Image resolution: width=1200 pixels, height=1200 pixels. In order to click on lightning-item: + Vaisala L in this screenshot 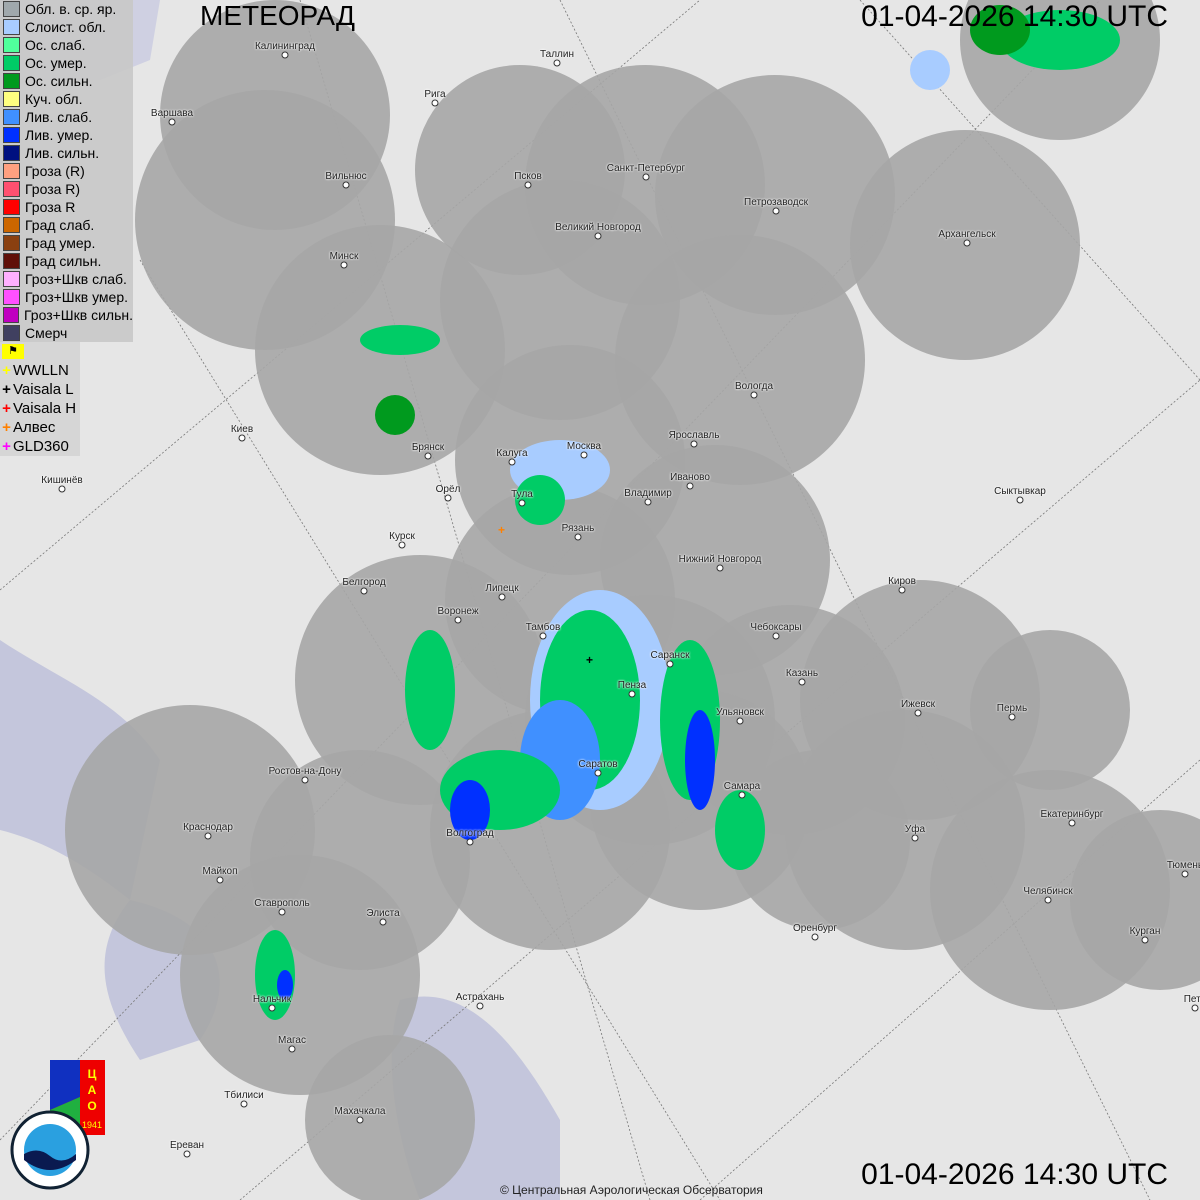, I will do `click(40, 389)`.